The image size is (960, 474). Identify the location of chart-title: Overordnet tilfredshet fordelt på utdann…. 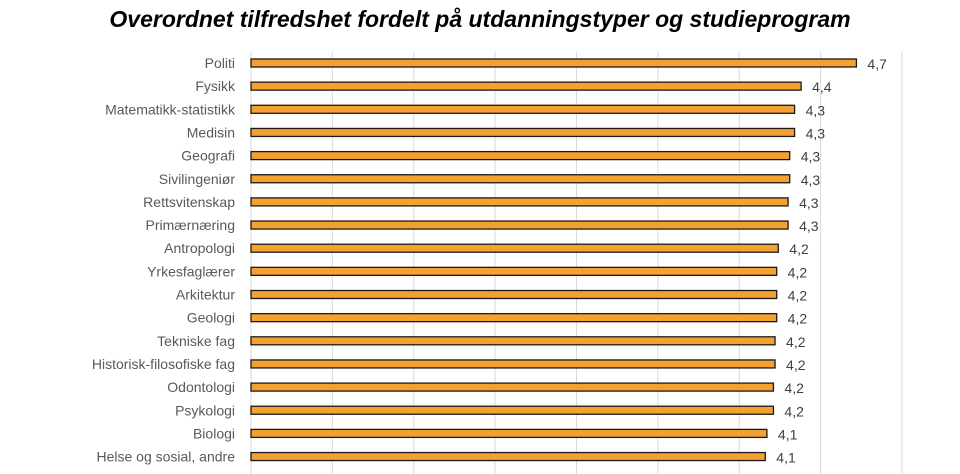
(480, 19).